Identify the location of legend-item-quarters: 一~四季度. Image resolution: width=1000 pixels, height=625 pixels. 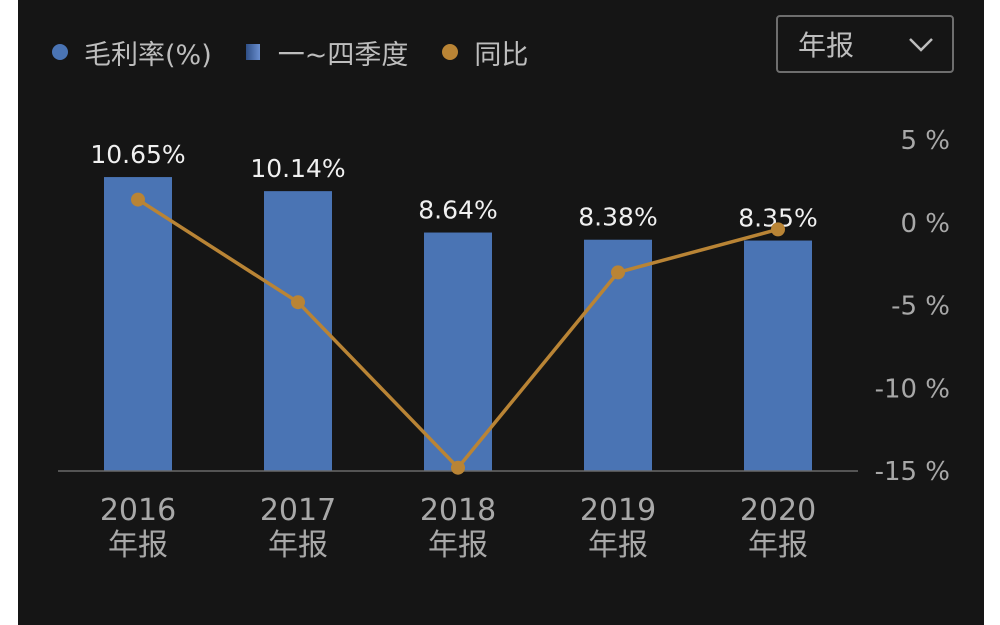
(327, 52).